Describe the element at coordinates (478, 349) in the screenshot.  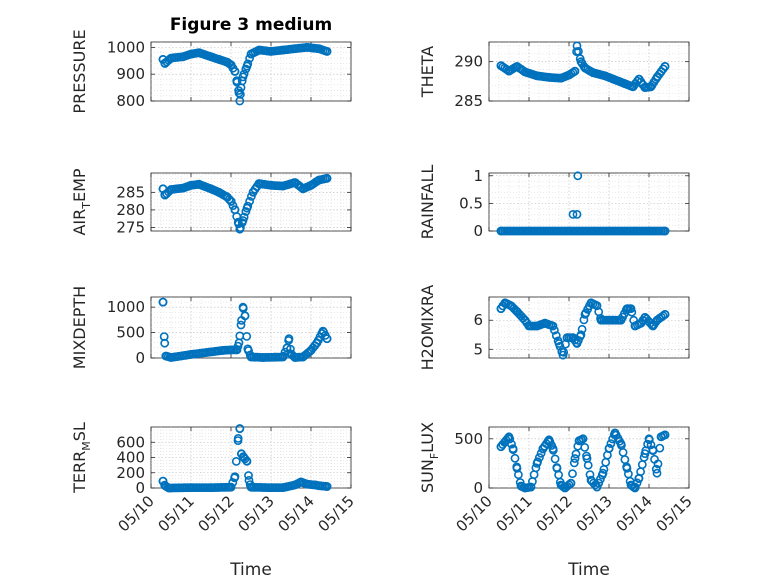
I see `y-tick-label: 5` at that location.